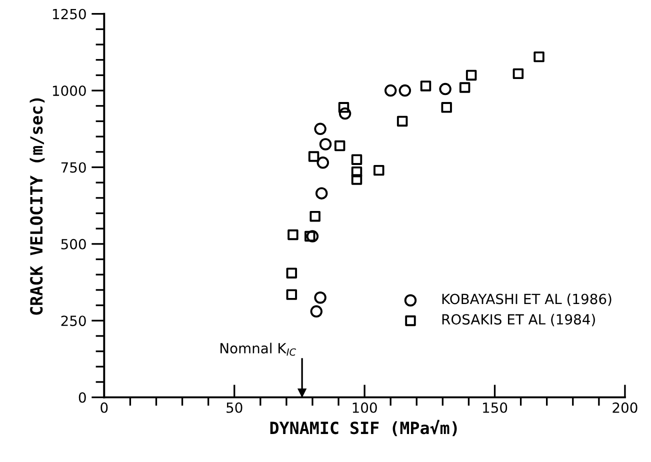  What do you see at coordinates (258, 349) in the screenshot?
I see `ref-line-label: Nomnal K$_{IC}$` at bounding box center [258, 349].